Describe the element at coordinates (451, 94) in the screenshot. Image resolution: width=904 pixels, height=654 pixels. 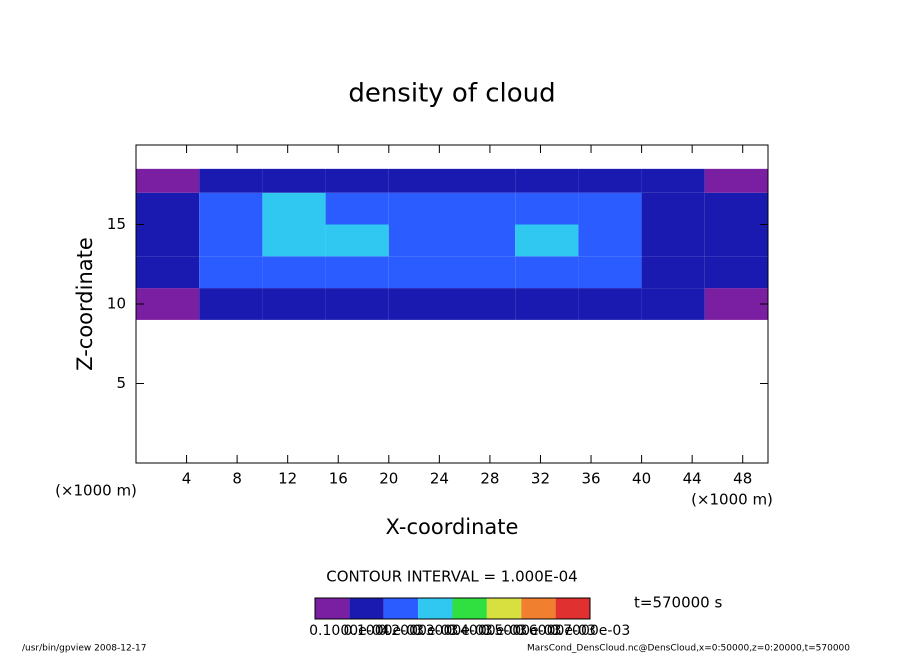
I see `chart-title: density of cloud` at that location.